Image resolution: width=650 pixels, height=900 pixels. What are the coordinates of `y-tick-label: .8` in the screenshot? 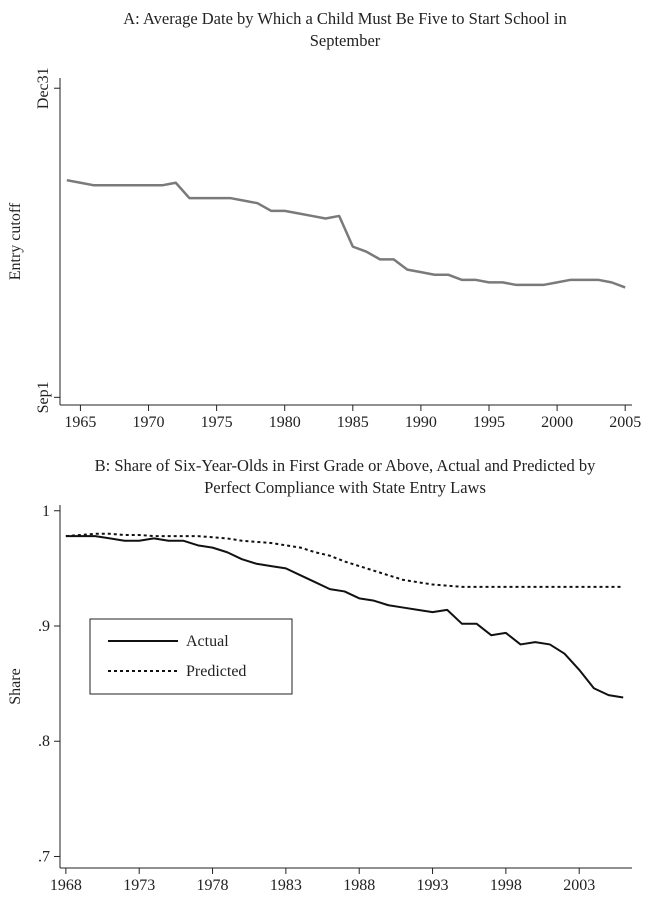 It's located at (44, 741).